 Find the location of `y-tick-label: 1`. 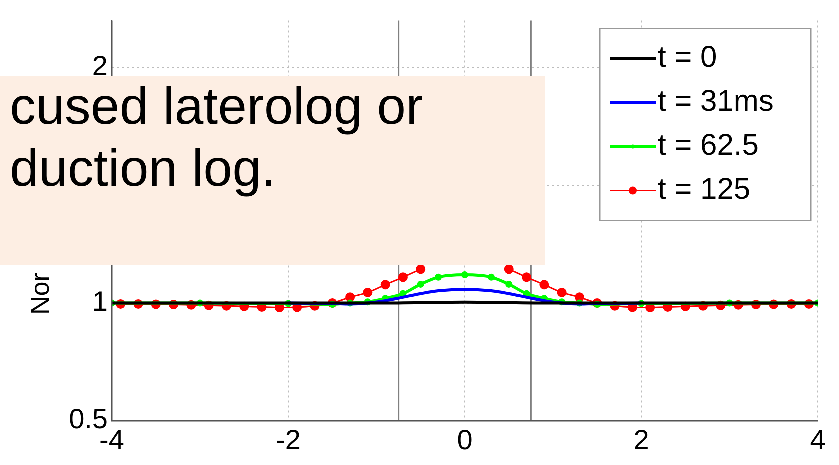

y-tick-label: 1 is located at coordinates (100, 302).